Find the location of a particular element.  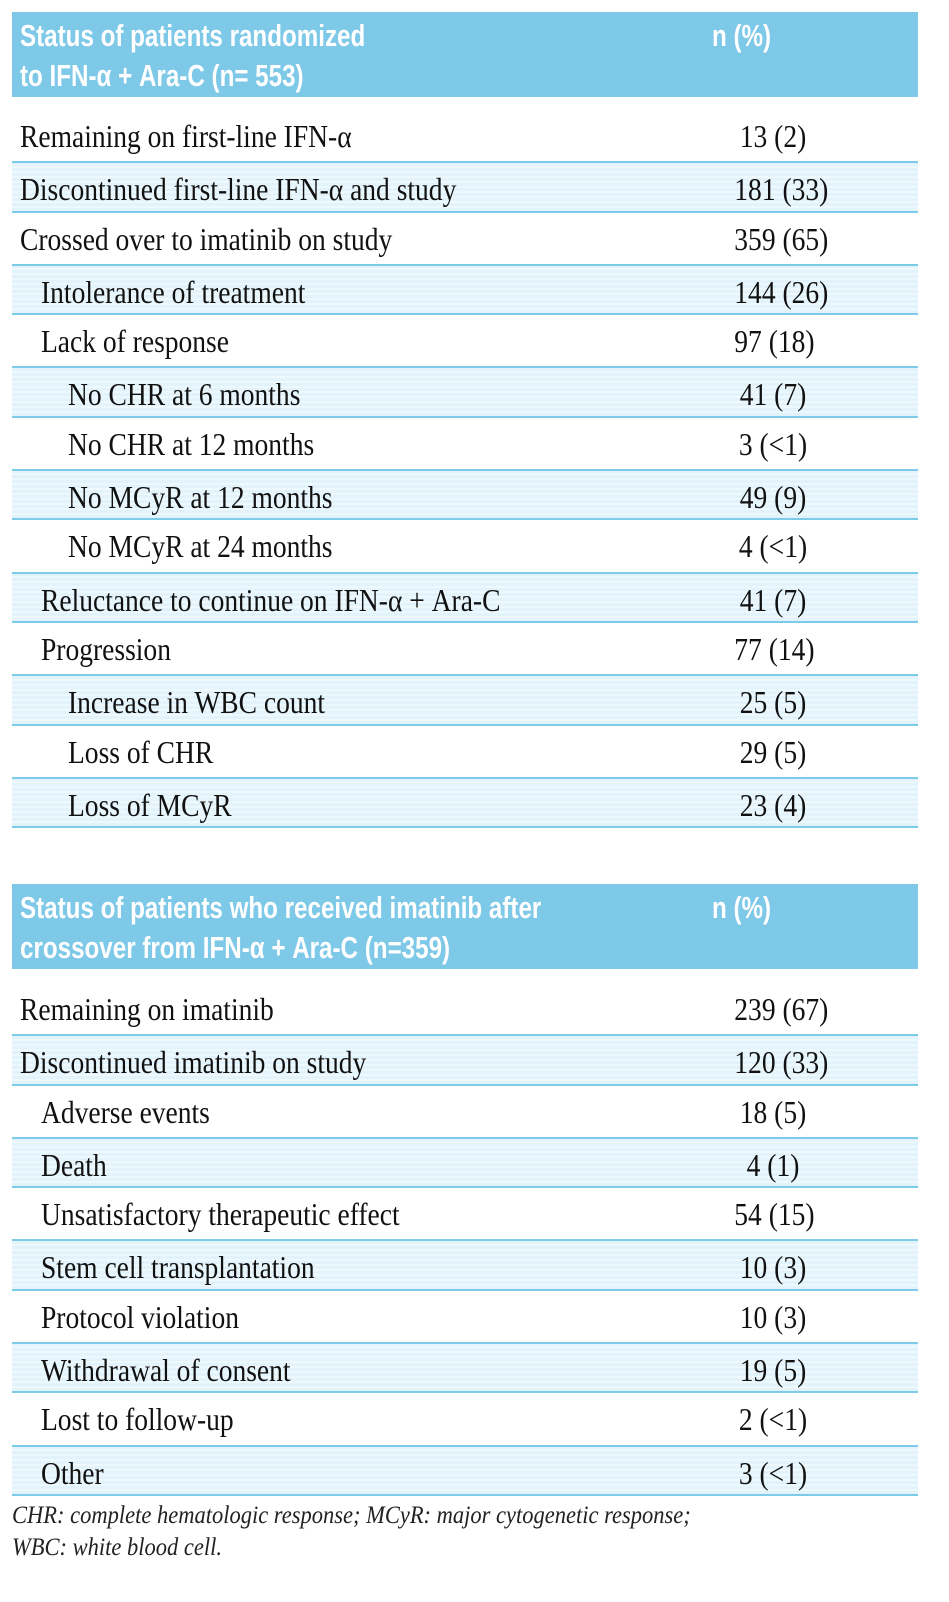

table-row: Adverse events 18 (5) is located at coordinates (465, 1111).